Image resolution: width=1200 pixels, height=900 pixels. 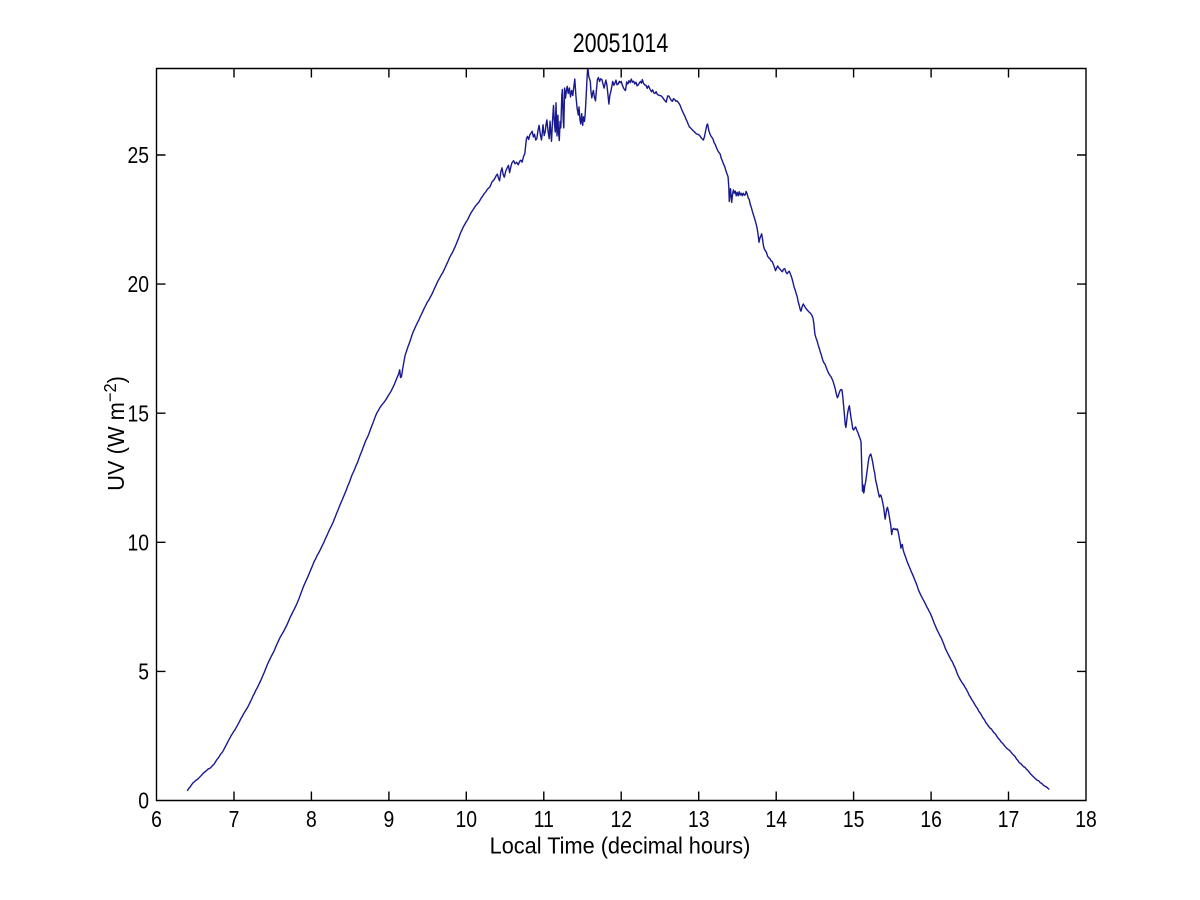 I want to click on svg-text: 18, so click(x=1086, y=819).